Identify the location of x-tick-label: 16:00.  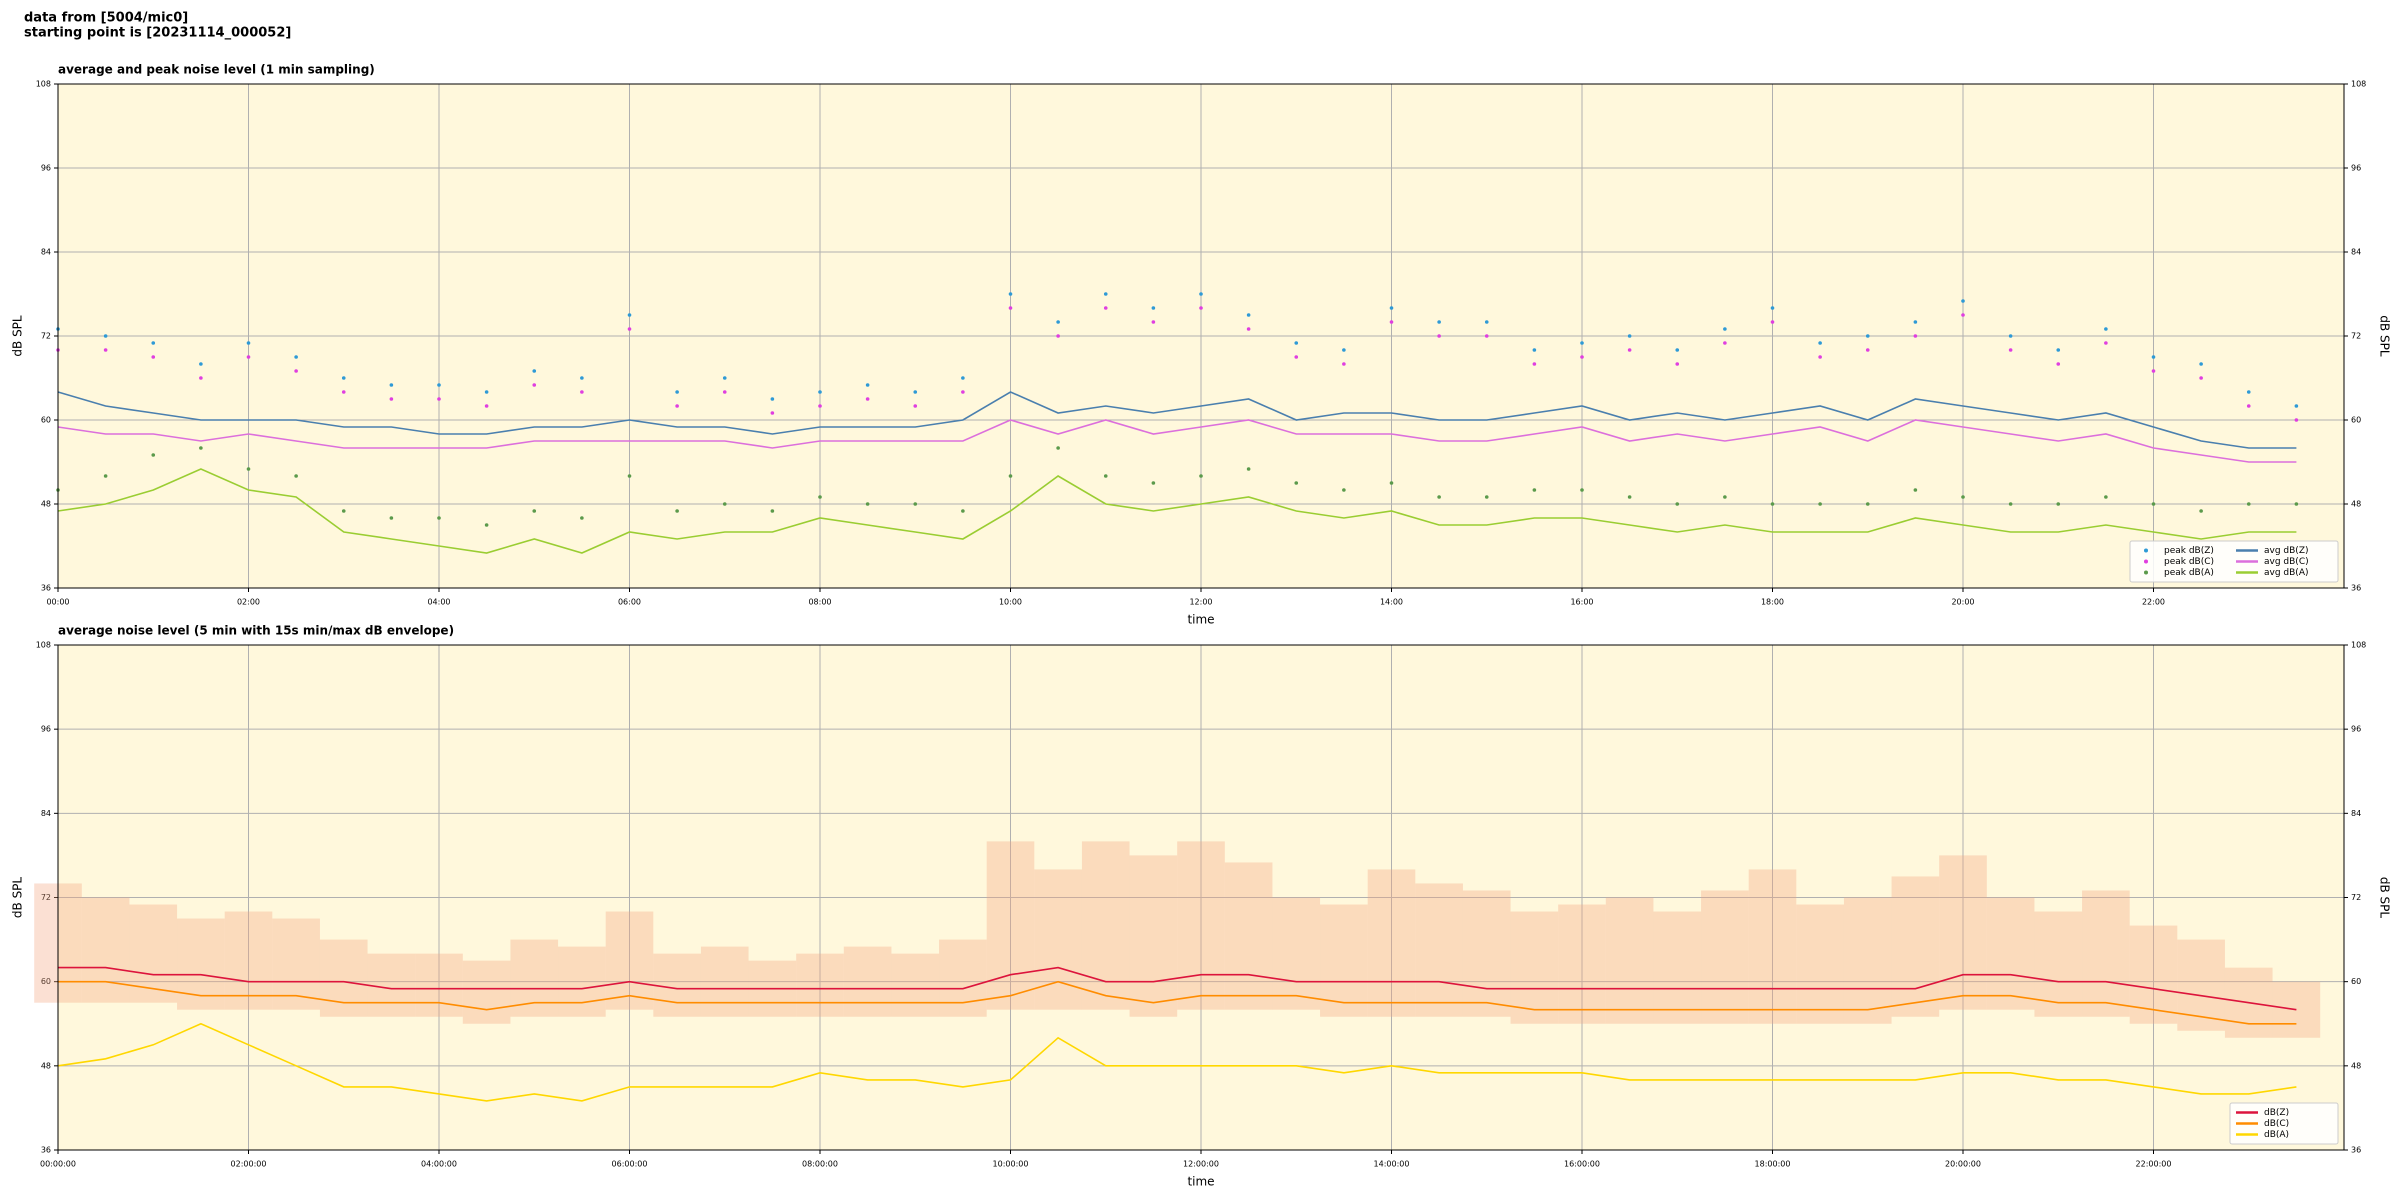
(1581, 602).